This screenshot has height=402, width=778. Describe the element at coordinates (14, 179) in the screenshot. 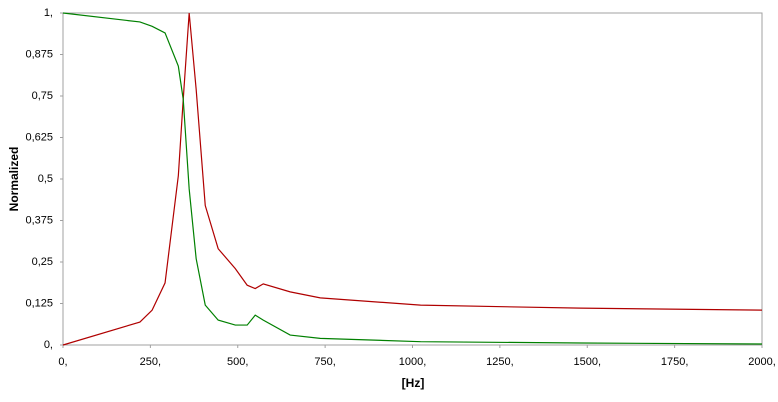

I see `y-axis-title: Normalized` at that location.